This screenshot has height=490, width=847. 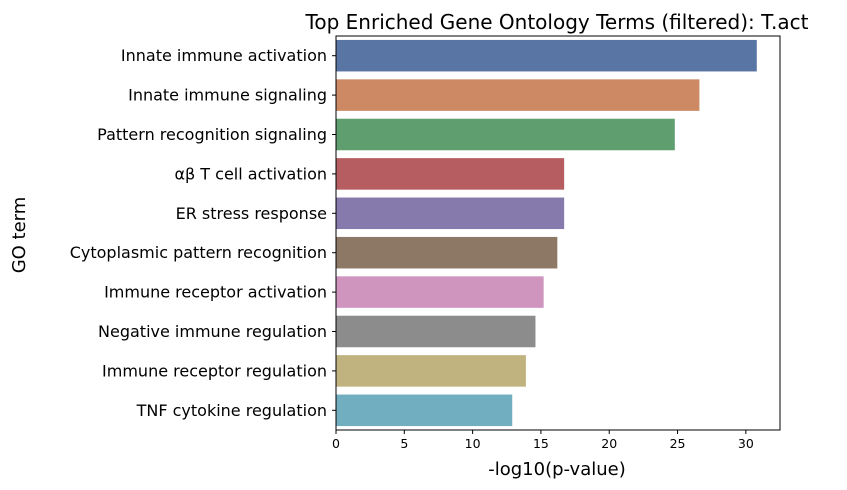 What do you see at coordinates (250, 173) in the screenshot?
I see `category-label-3: αβ T cell activation` at bounding box center [250, 173].